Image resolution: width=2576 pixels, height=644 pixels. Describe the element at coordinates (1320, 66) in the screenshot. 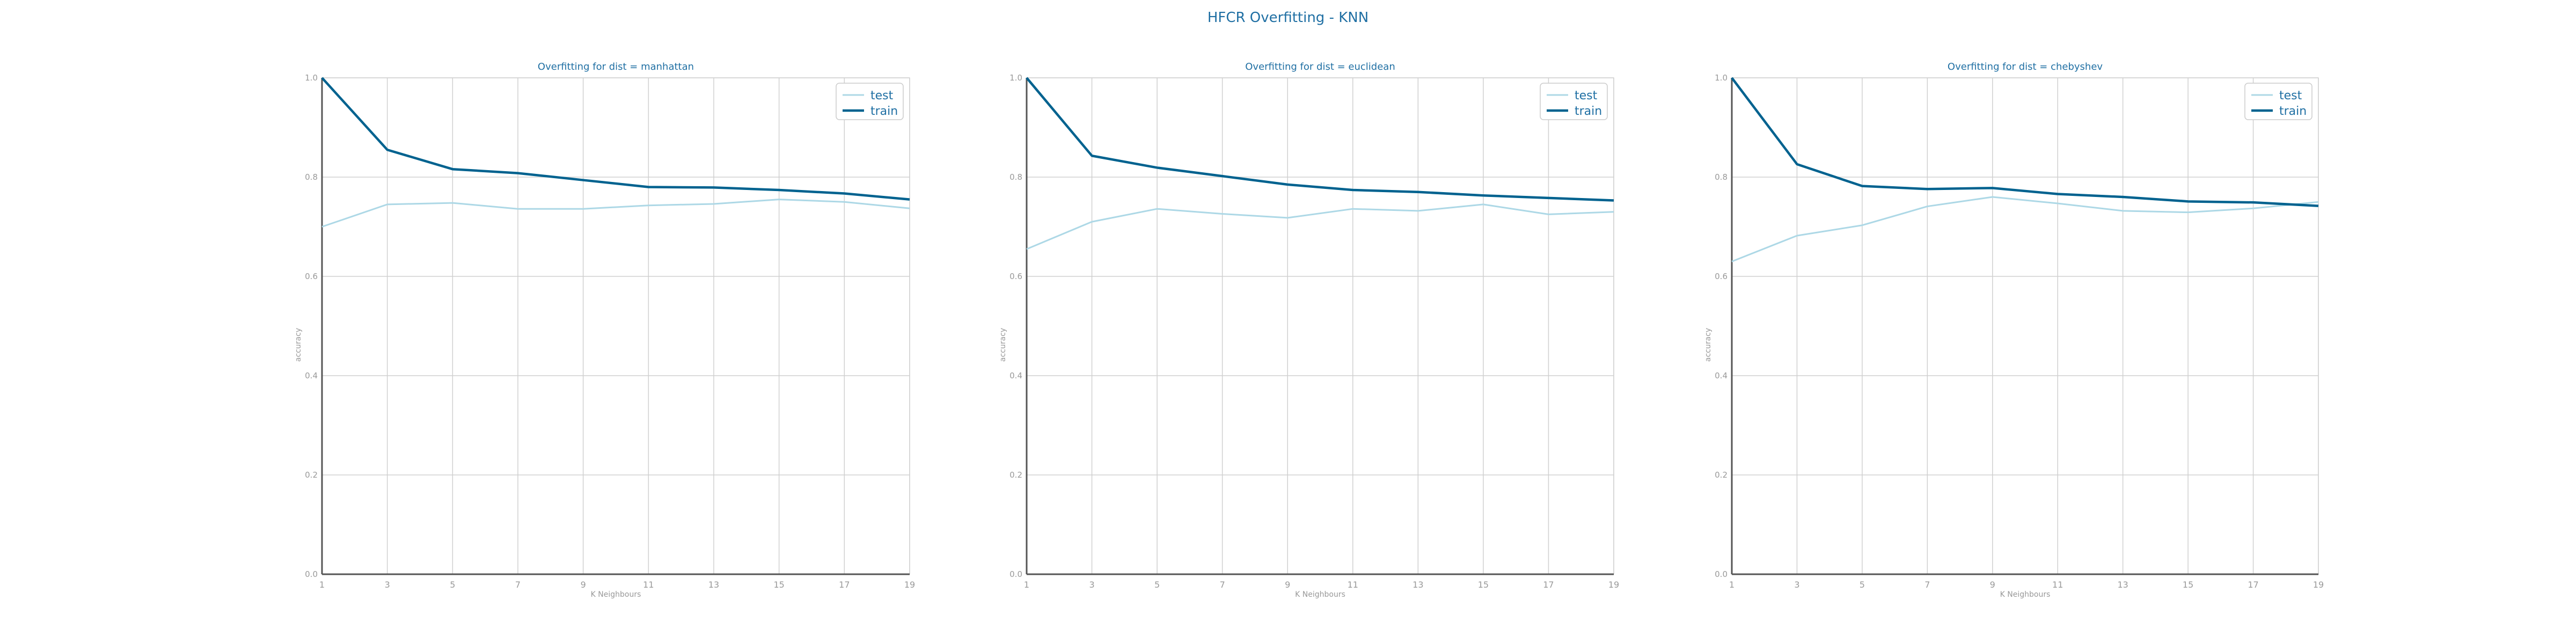

I see `chart-title: Overfitting for dist = euclidean` at that location.